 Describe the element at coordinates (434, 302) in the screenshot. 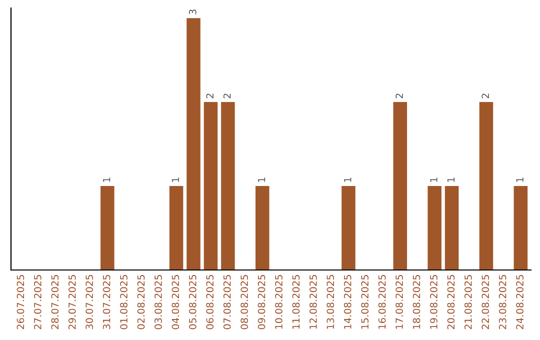

I see `x-tick-label: 19.08.2025` at that location.